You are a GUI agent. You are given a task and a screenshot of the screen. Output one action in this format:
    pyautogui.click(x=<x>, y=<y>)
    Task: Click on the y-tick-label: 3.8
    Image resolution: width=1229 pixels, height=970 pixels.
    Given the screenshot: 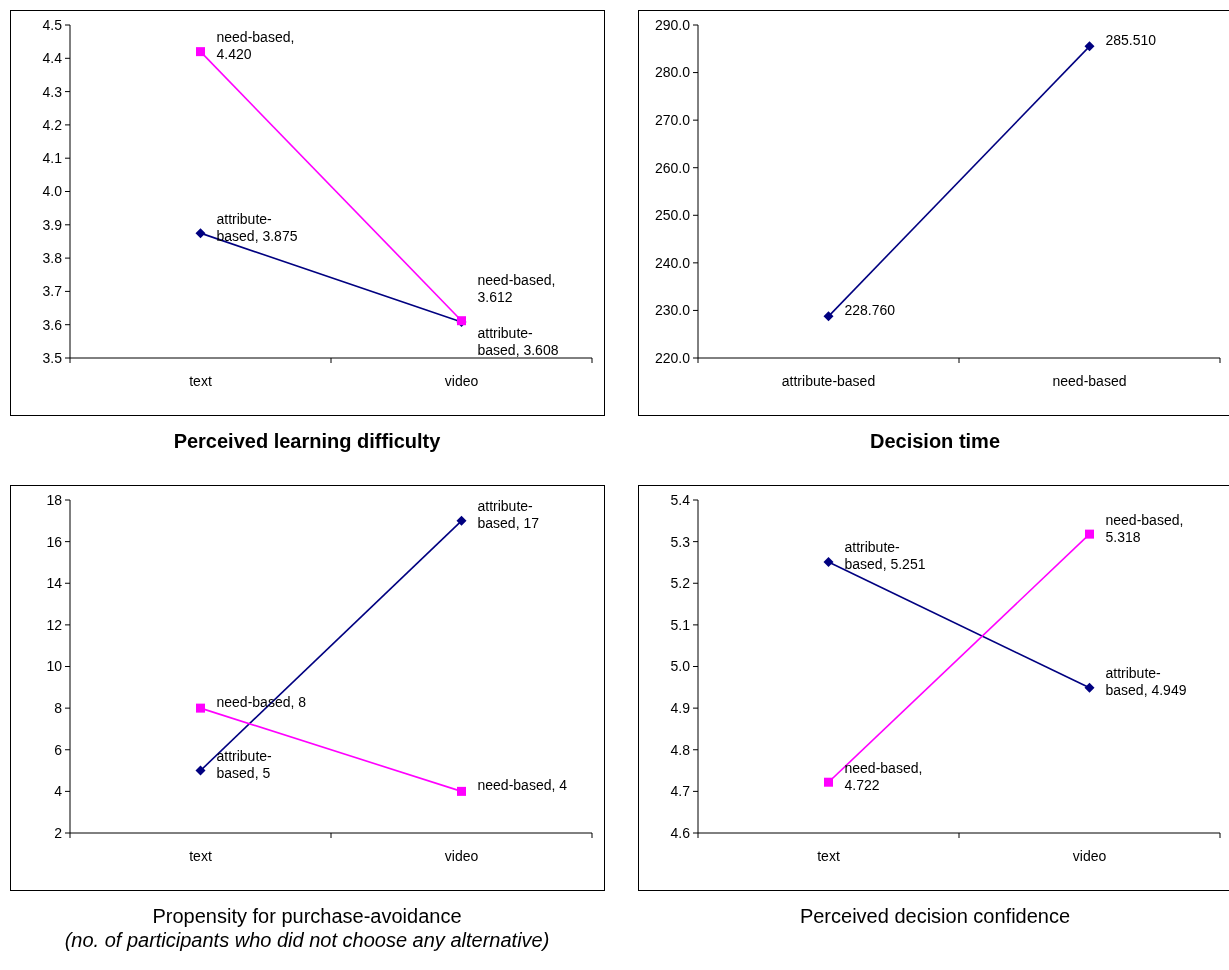 What is the action you would take?
    pyautogui.click(x=52, y=258)
    